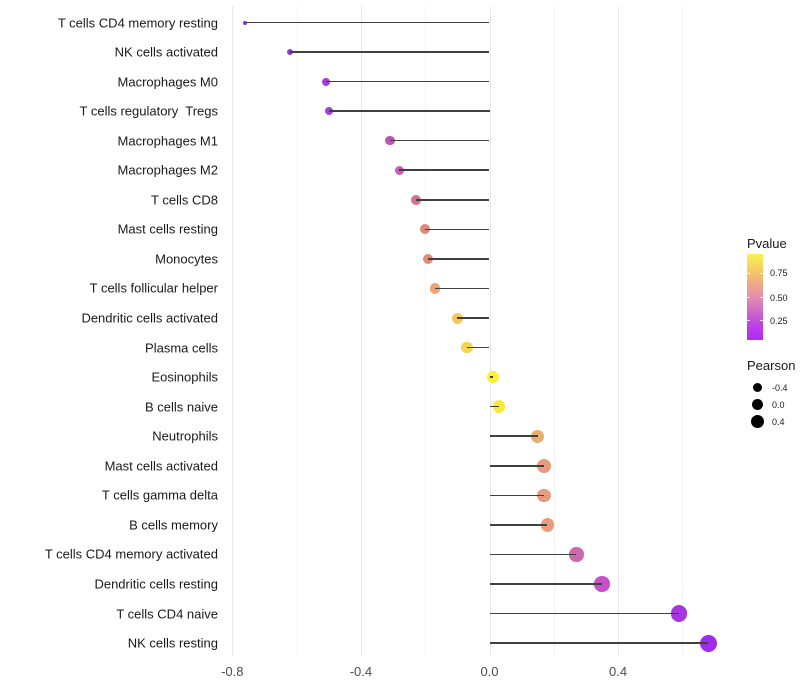 This screenshot has width=800, height=700. What do you see at coordinates (181, 348) in the screenshot?
I see `category-label: Plasma cells` at bounding box center [181, 348].